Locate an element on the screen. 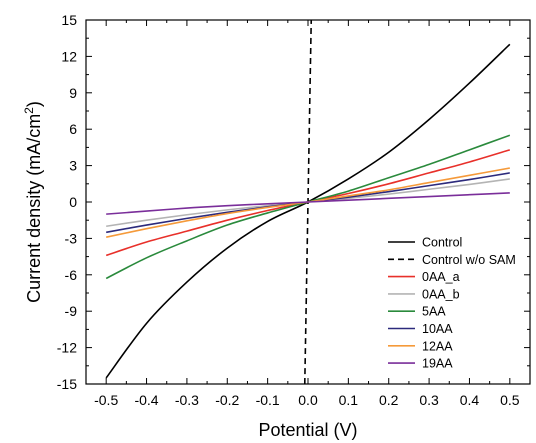  y-tick-label: 0 is located at coordinates (73, 202).